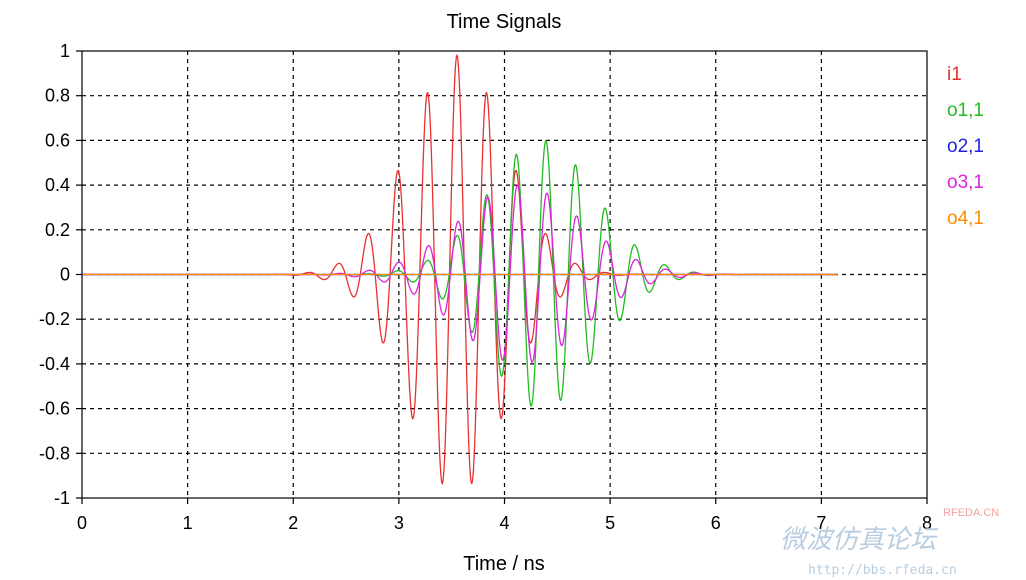 The height and width of the screenshot is (580, 1026). What do you see at coordinates (54, 453) in the screenshot?
I see `y-tick-label: -0.8` at bounding box center [54, 453].